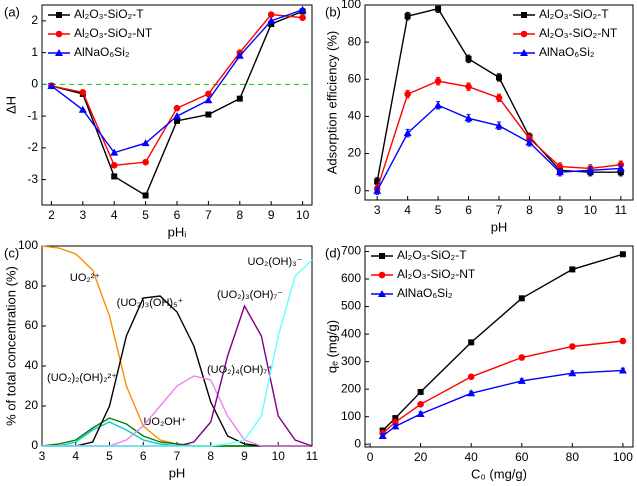 The image size is (637, 486). Describe the element at coordinates (10, 346) in the screenshot. I see `y-axis-title: % of total concentration (%)` at that location.